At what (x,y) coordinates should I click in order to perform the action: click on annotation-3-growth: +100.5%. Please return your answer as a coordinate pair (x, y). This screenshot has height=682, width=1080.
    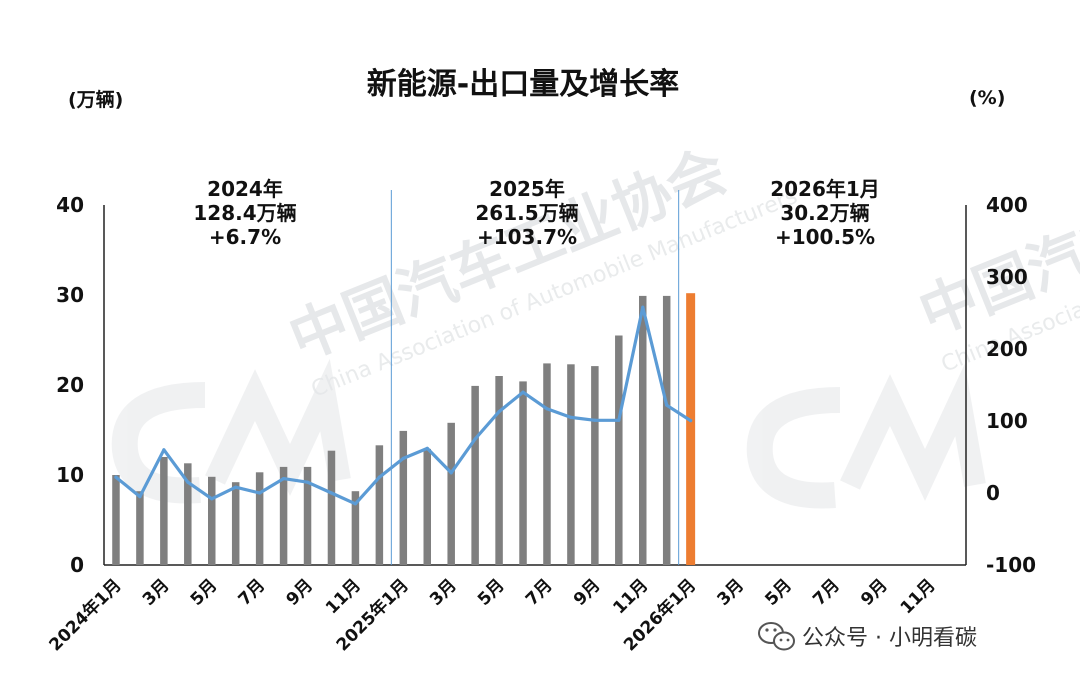
    Looking at the image, I should click on (825, 237).